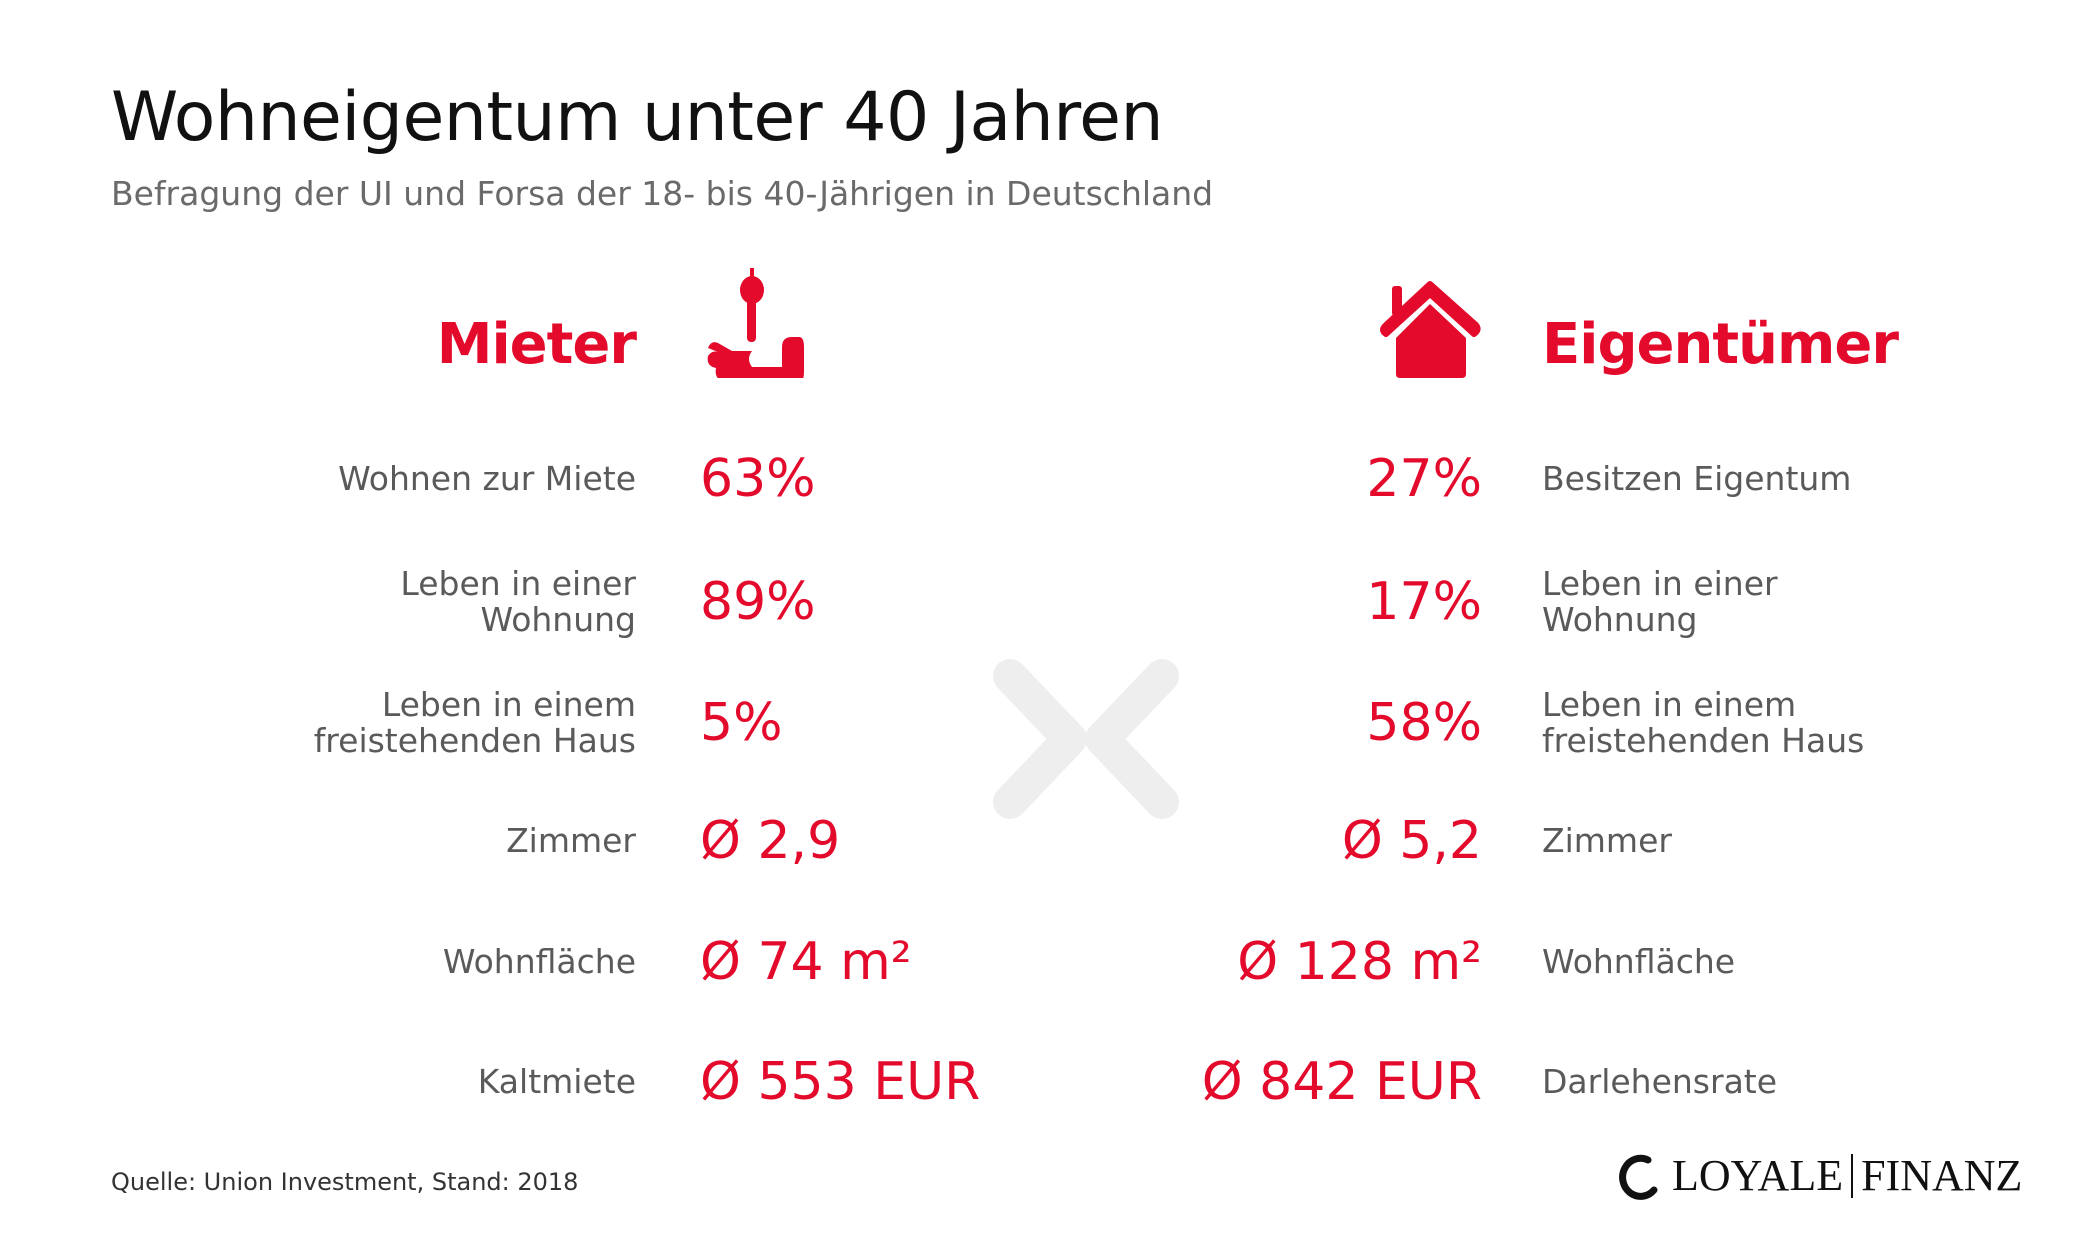 This screenshot has width=2096, height=1252. What do you see at coordinates (1086, 739) in the screenshot?
I see `versus-decoration-icon` at bounding box center [1086, 739].